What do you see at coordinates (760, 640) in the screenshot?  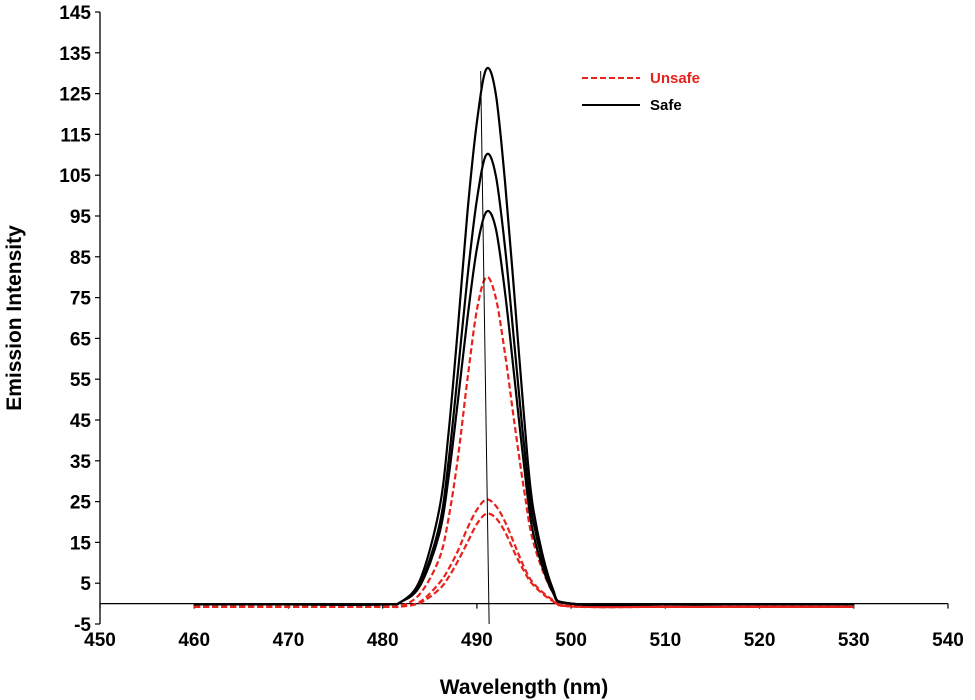 I see `x-tick-label: 520` at bounding box center [760, 640].